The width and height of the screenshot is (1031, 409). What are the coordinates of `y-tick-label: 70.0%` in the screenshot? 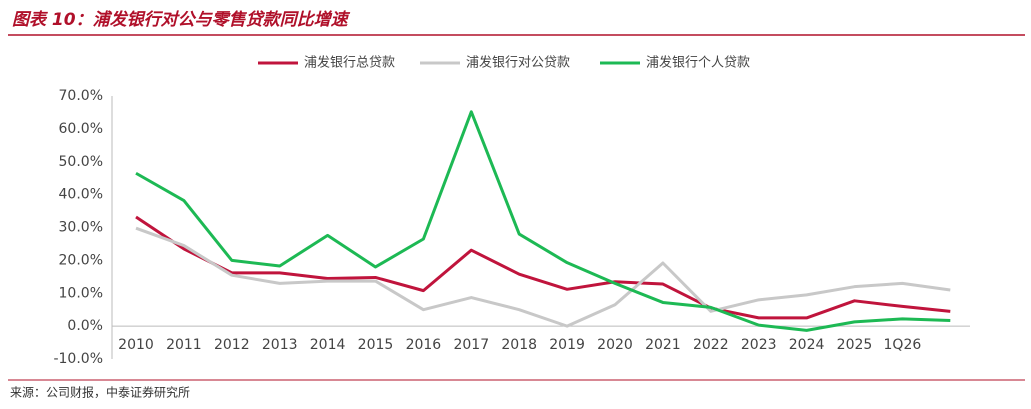 It's located at (81, 96).